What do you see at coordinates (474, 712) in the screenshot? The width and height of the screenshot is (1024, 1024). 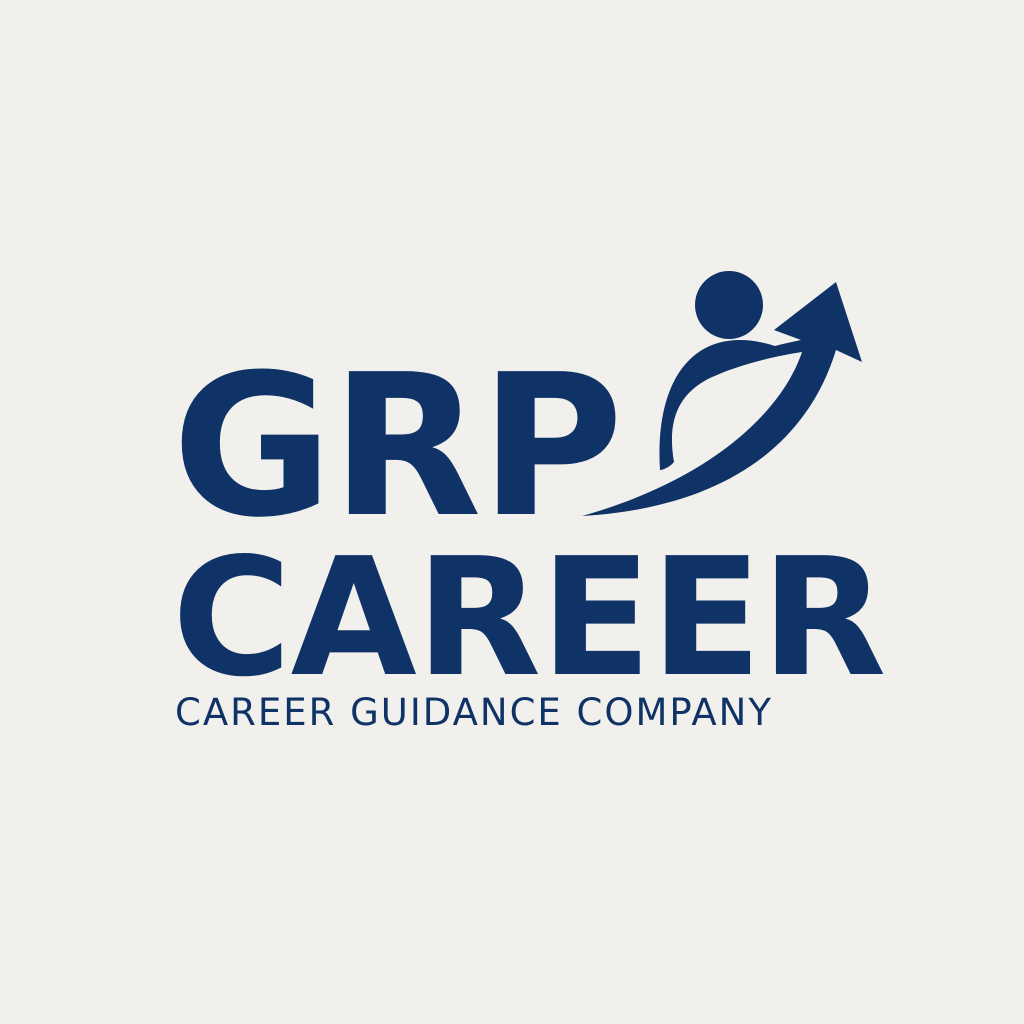 I see `logo-tagline: CAREER GUIDANCE COMPANY` at bounding box center [474, 712].